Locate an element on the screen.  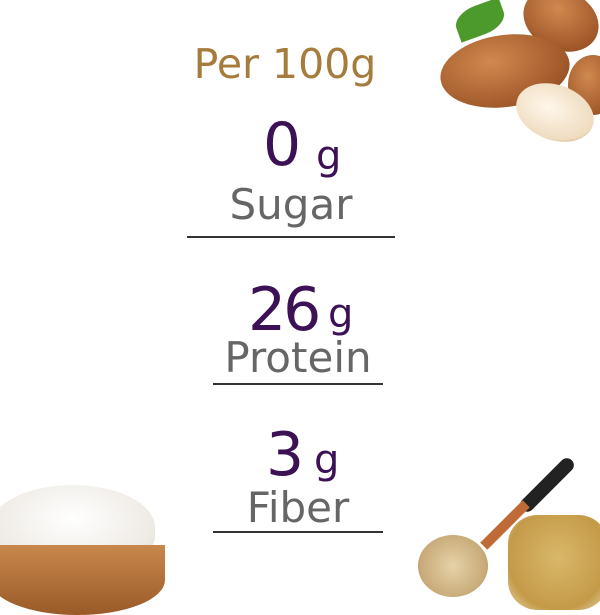
fiber-value: 3 is located at coordinates (285, 455).